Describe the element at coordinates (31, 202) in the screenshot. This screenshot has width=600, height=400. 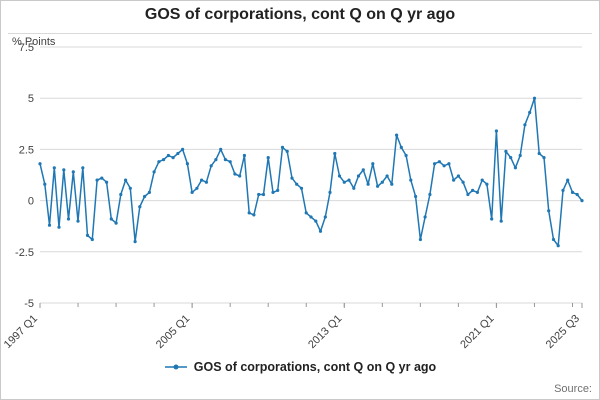
I see `y-tick-label: 0` at that location.